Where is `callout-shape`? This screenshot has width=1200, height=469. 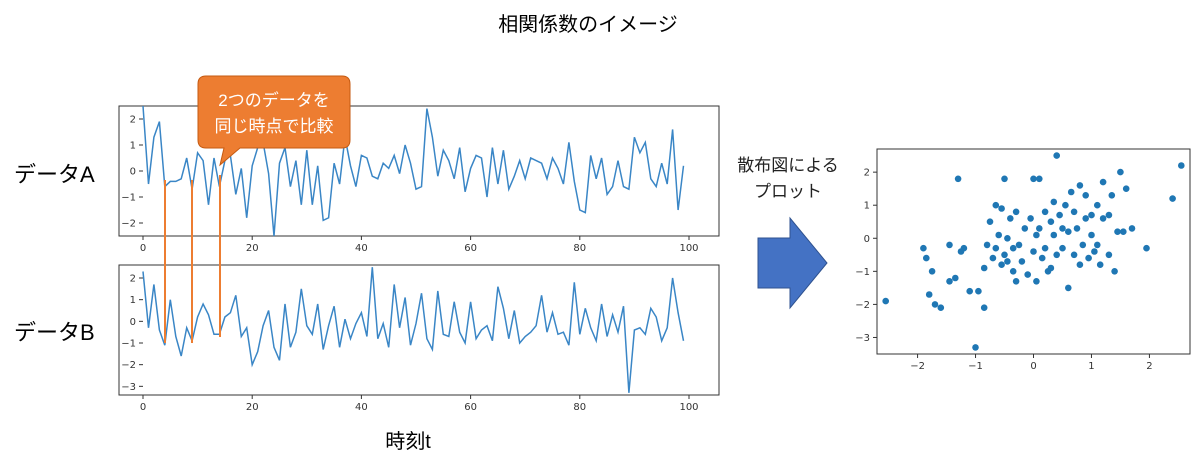 callout-shape is located at coordinates (274, 121).